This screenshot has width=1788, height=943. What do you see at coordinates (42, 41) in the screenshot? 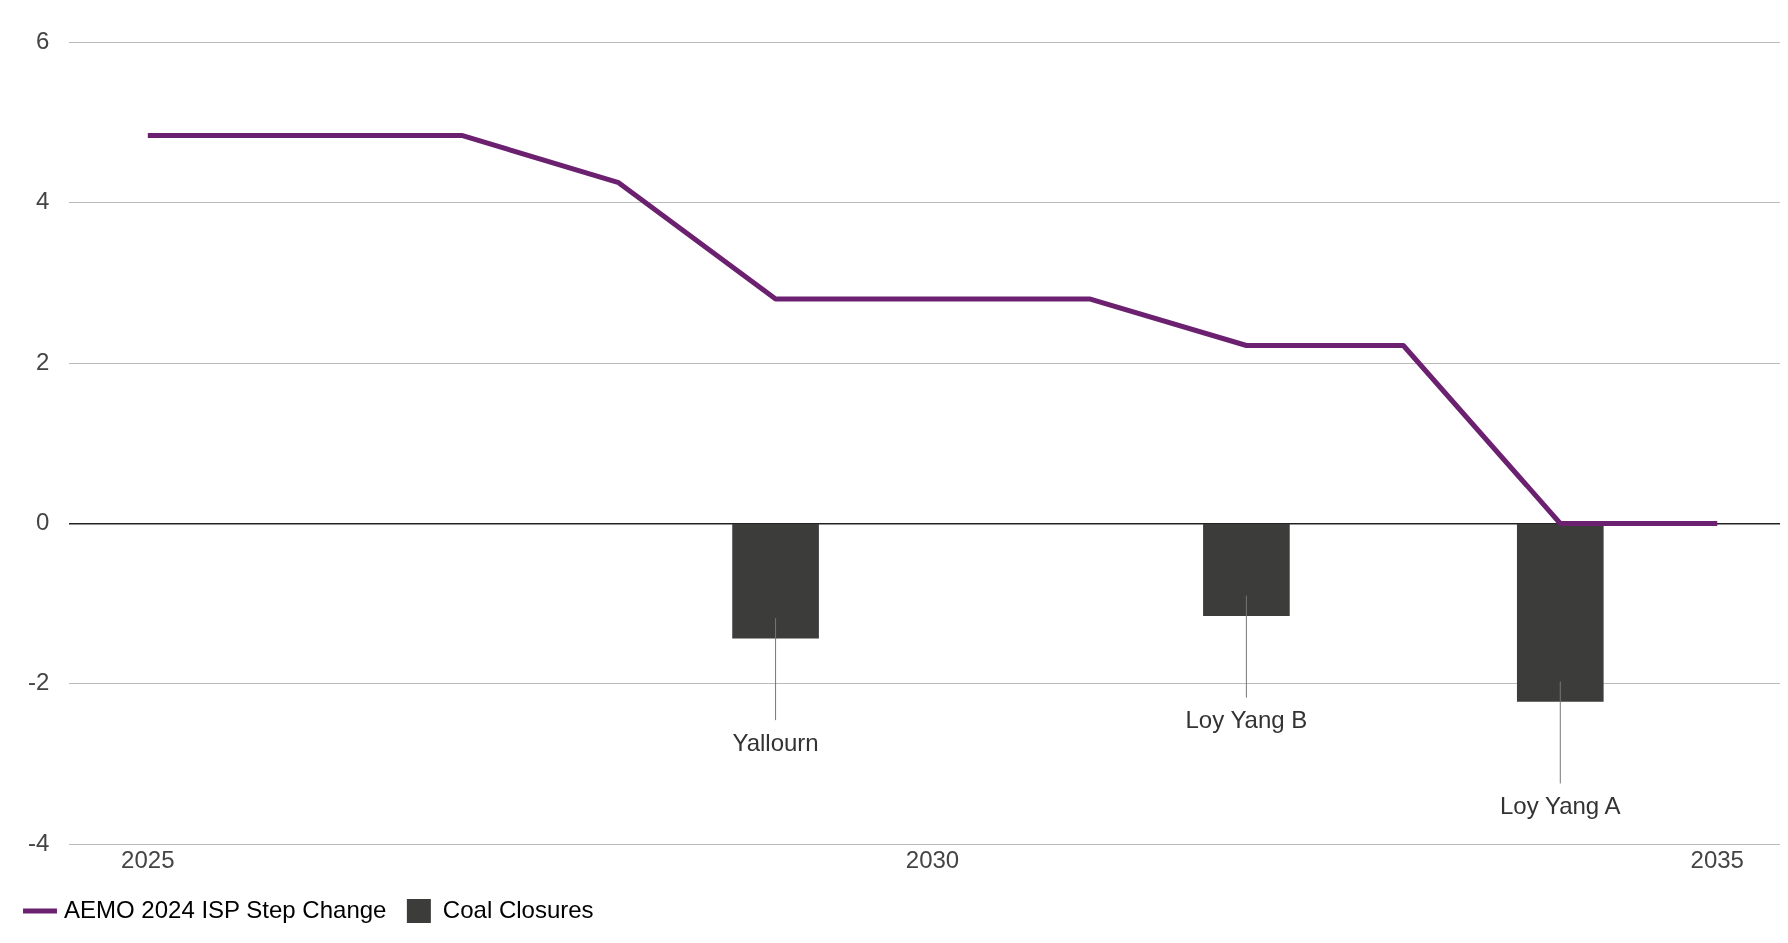
I see `y-tick-label: 6` at bounding box center [42, 41].